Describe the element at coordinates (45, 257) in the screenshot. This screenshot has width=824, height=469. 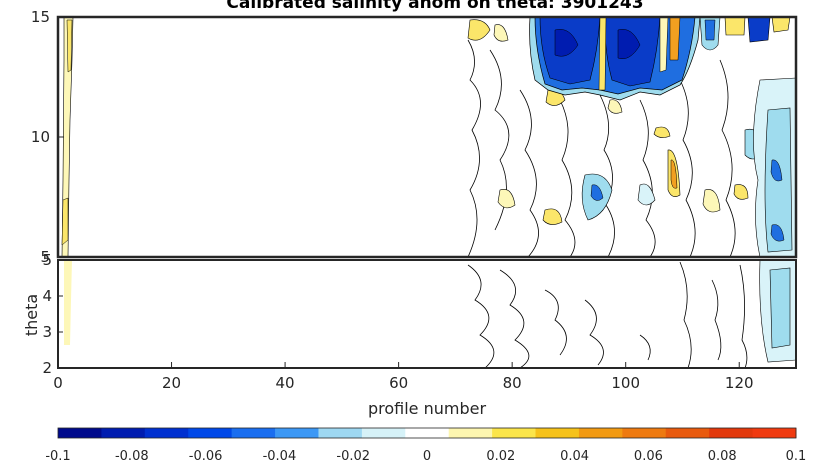
I see `upper-y-tick-label: 5` at that location.